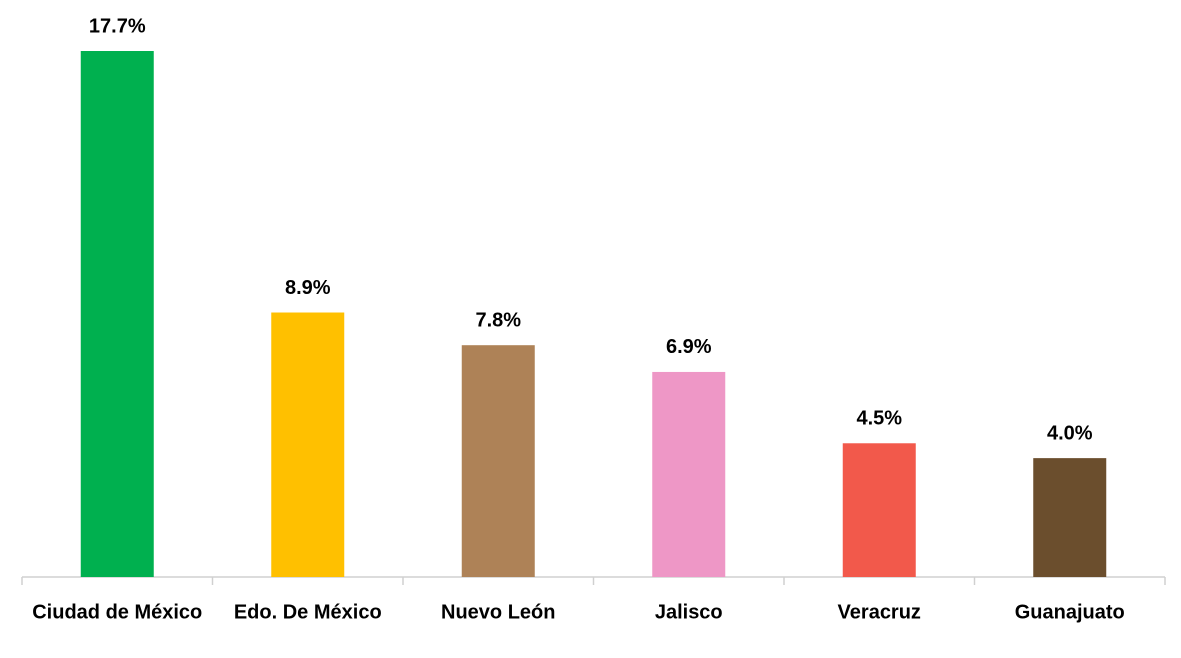  What do you see at coordinates (498, 320) in the screenshot?
I see `value-label: 7.8%` at bounding box center [498, 320].